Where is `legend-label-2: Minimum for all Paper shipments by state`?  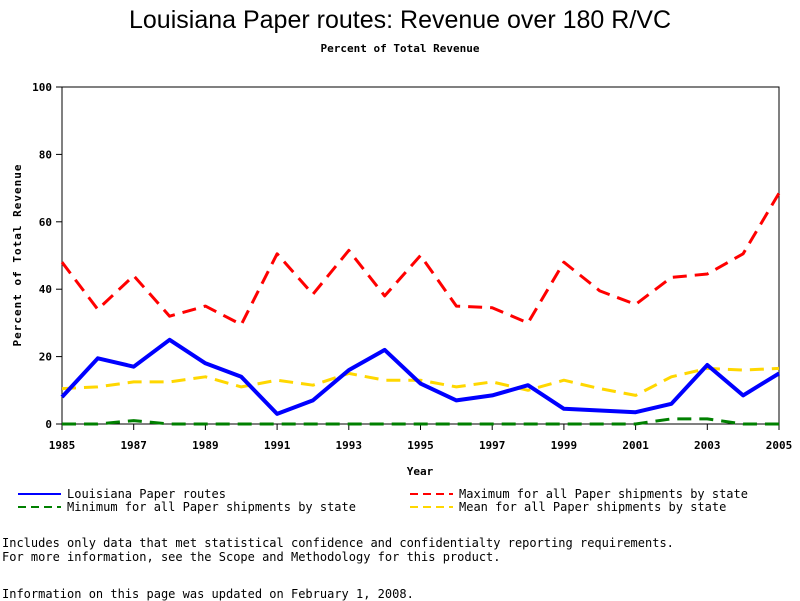
legend-label-2: Minimum for all Paper shipments by state is located at coordinates (211, 507).